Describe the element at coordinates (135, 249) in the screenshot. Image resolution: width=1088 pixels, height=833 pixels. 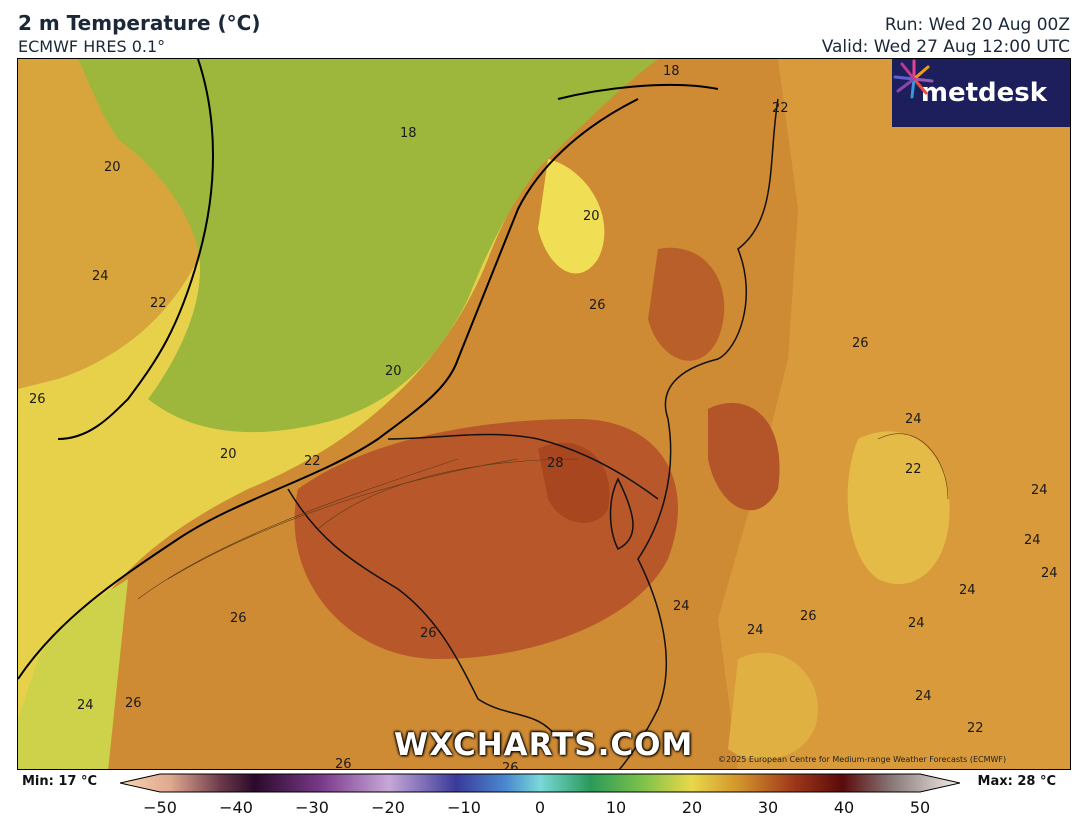
I see `britain-coastline` at that location.